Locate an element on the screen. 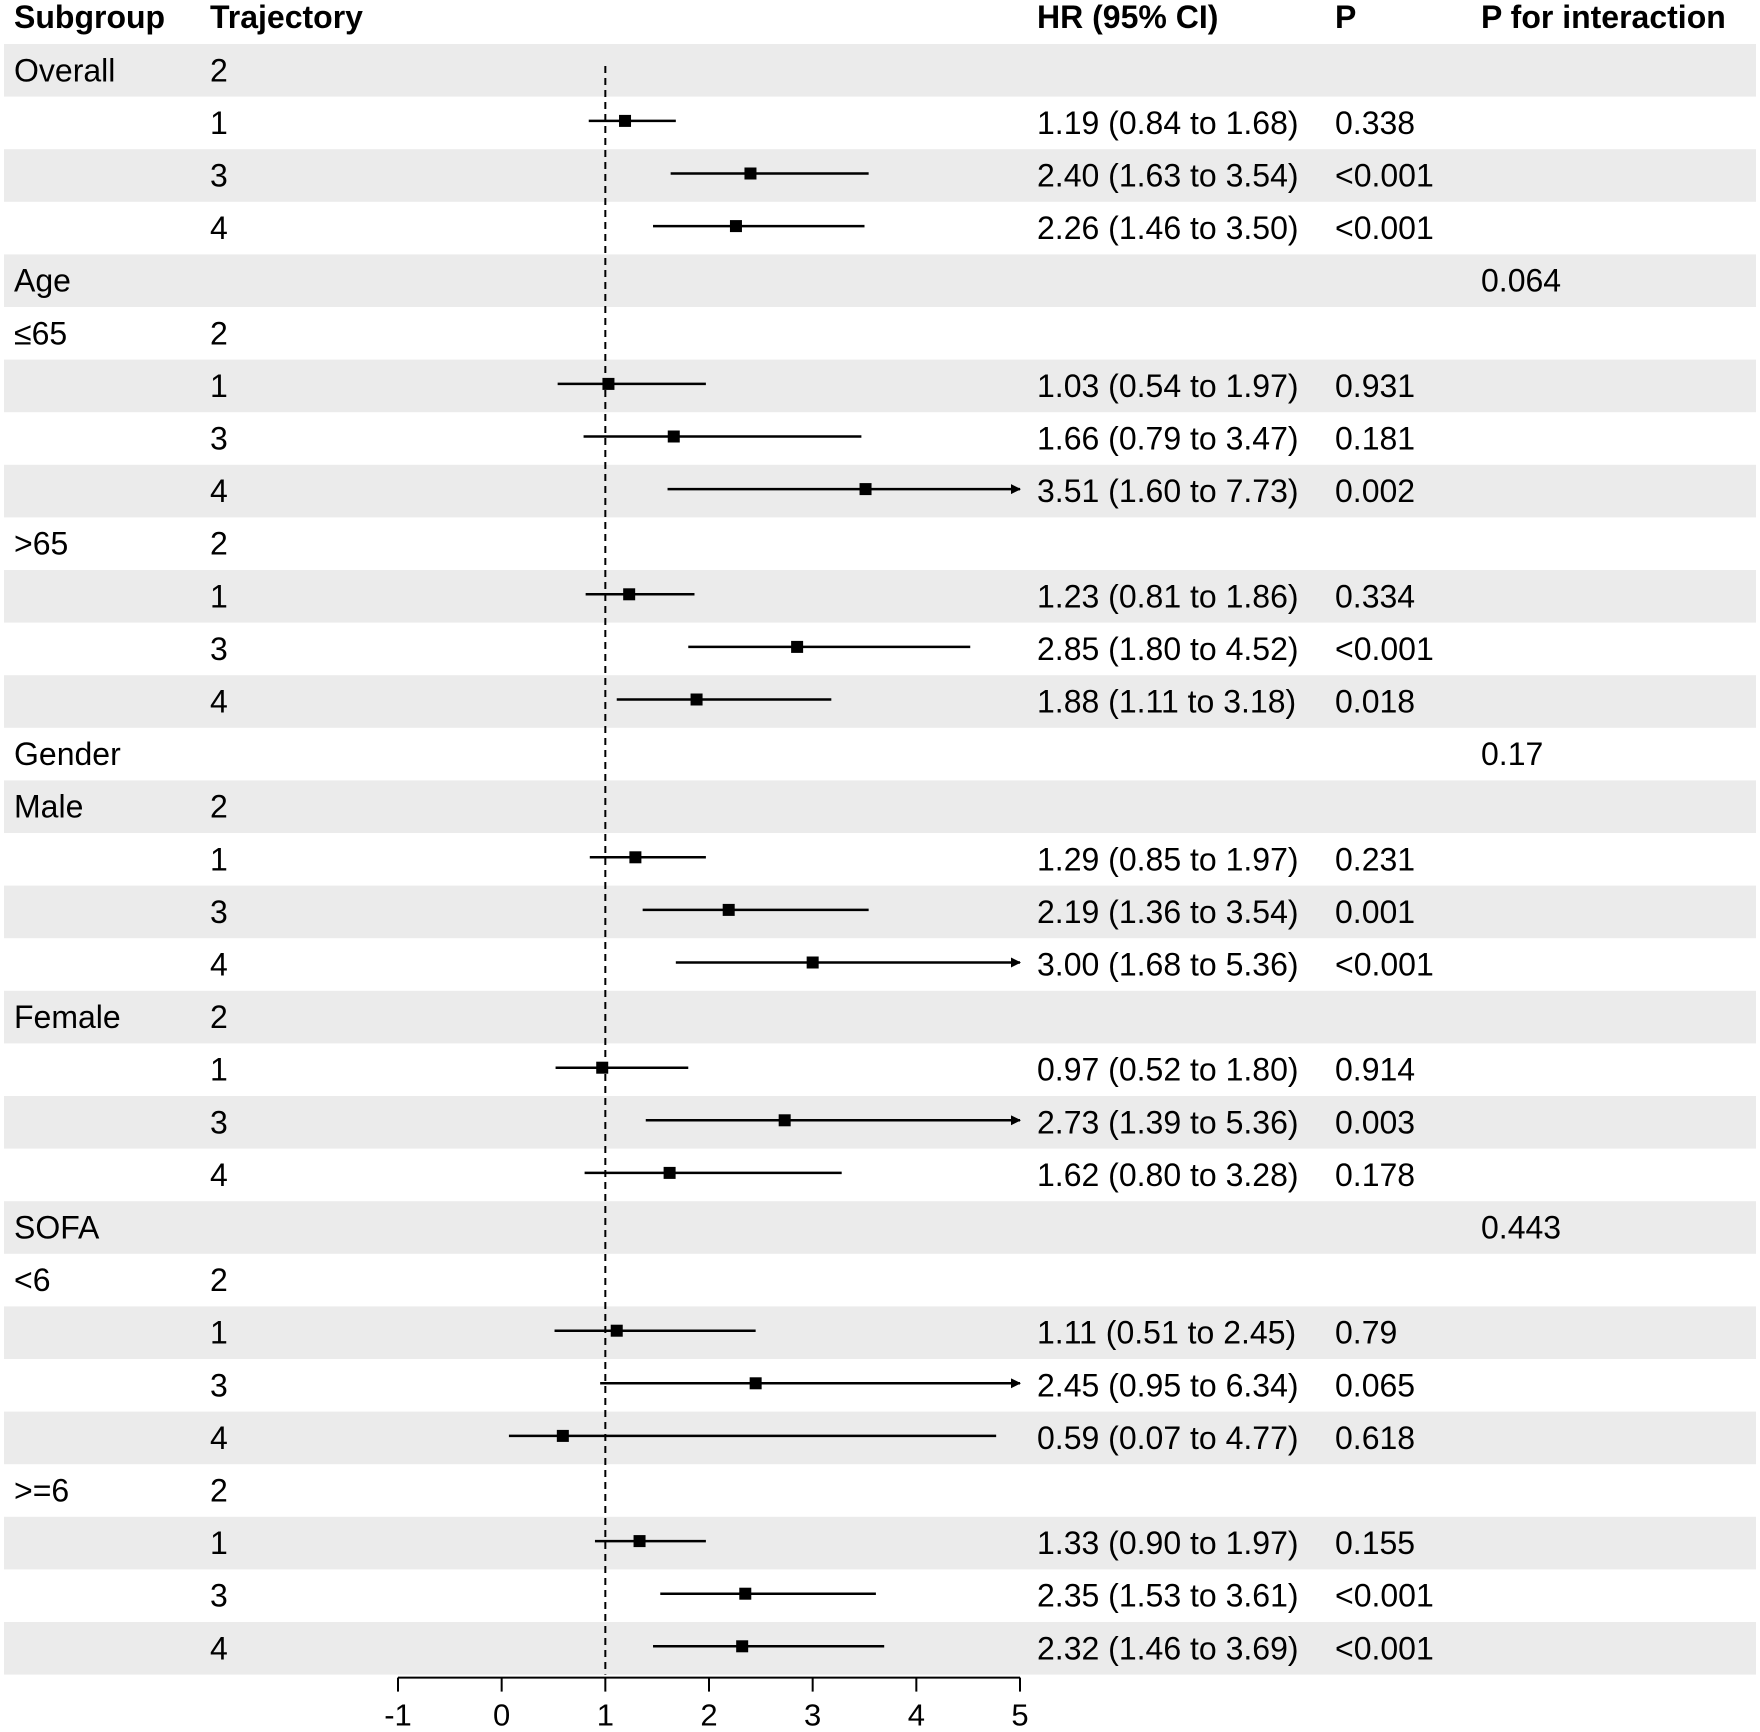 This screenshot has width=1760, height=1732. table-row: 1 1.03 (0.54 to 1.97) 0.931 is located at coordinates (812, 386).